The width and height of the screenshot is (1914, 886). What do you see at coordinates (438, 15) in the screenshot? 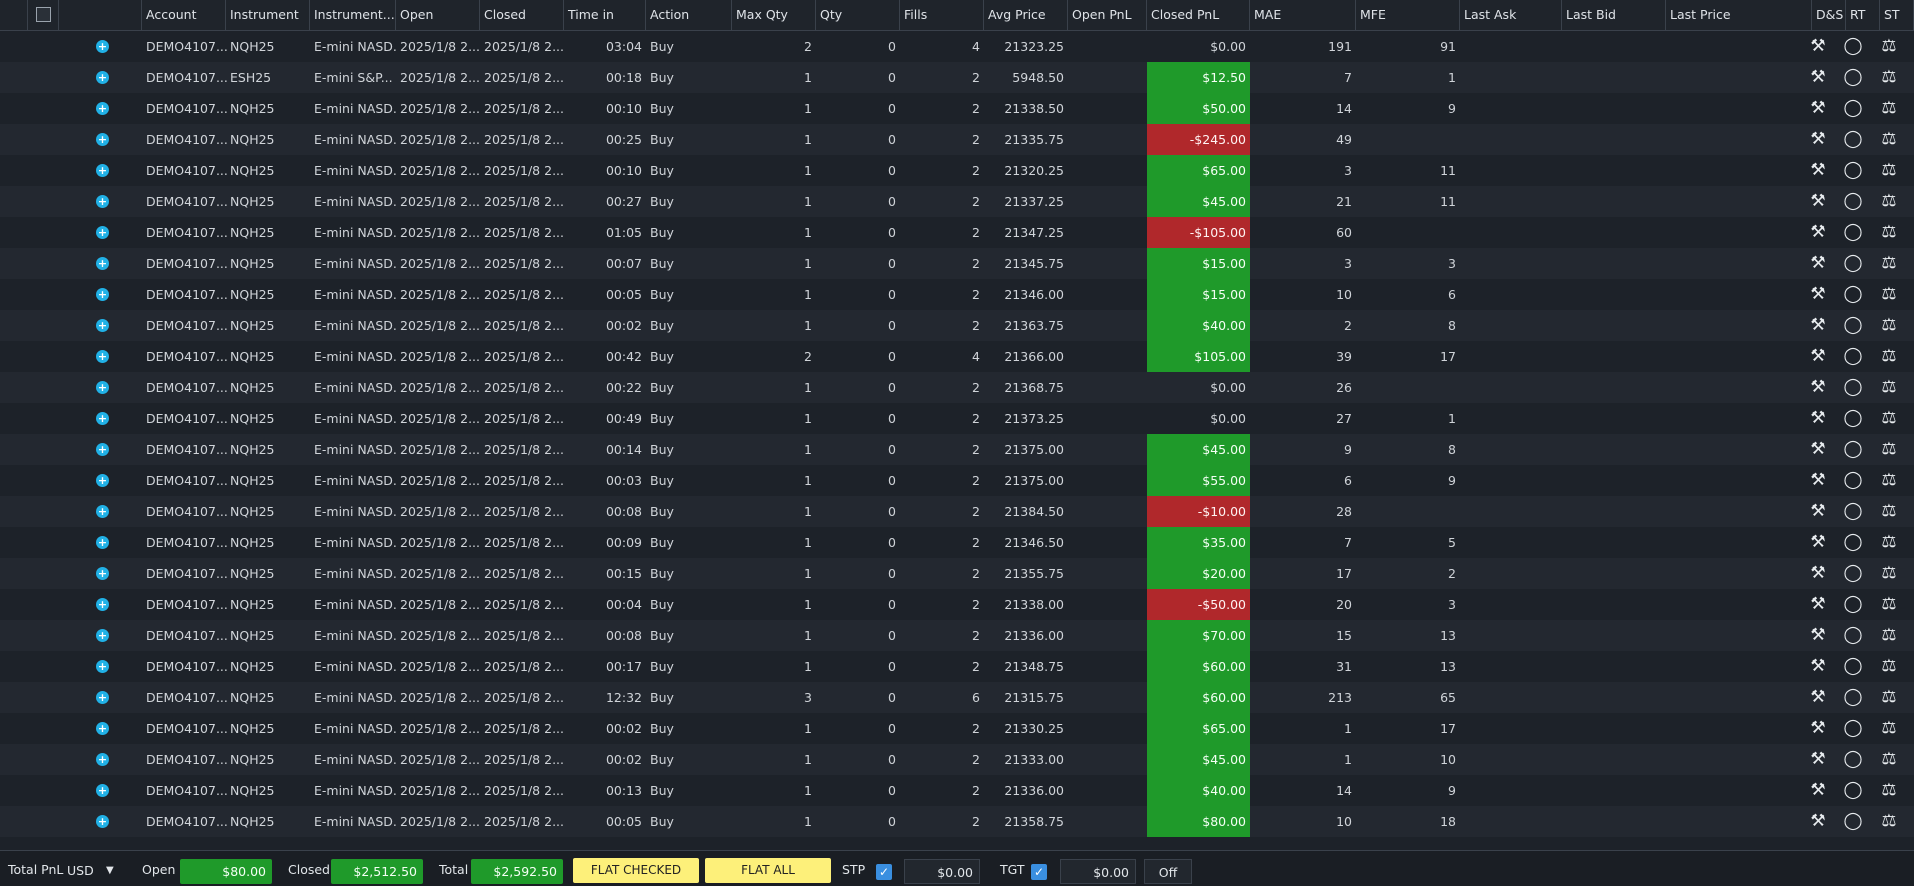
I see `column-header-open: Open` at bounding box center [438, 15].